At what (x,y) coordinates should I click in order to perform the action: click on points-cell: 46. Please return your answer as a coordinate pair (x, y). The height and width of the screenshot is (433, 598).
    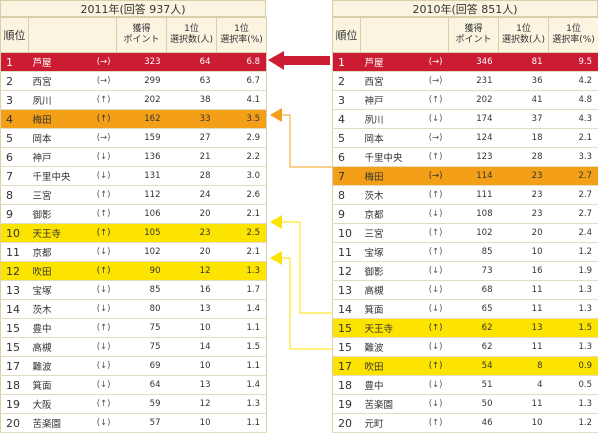
    Looking at the image, I should click on (474, 423).